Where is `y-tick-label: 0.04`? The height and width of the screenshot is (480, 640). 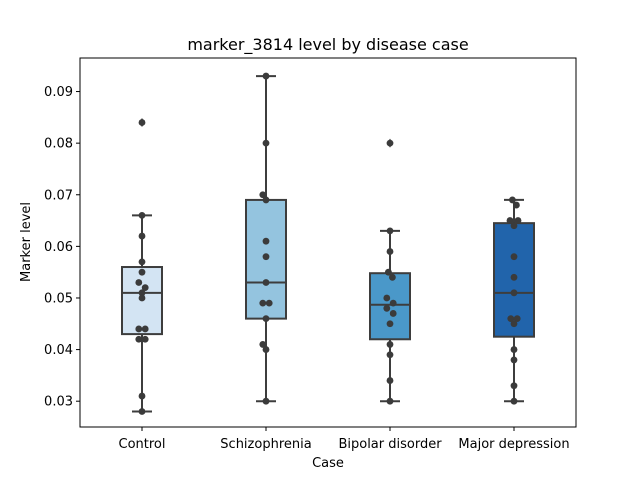
y-tick-label: 0.04 is located at coordinates (58, 350).